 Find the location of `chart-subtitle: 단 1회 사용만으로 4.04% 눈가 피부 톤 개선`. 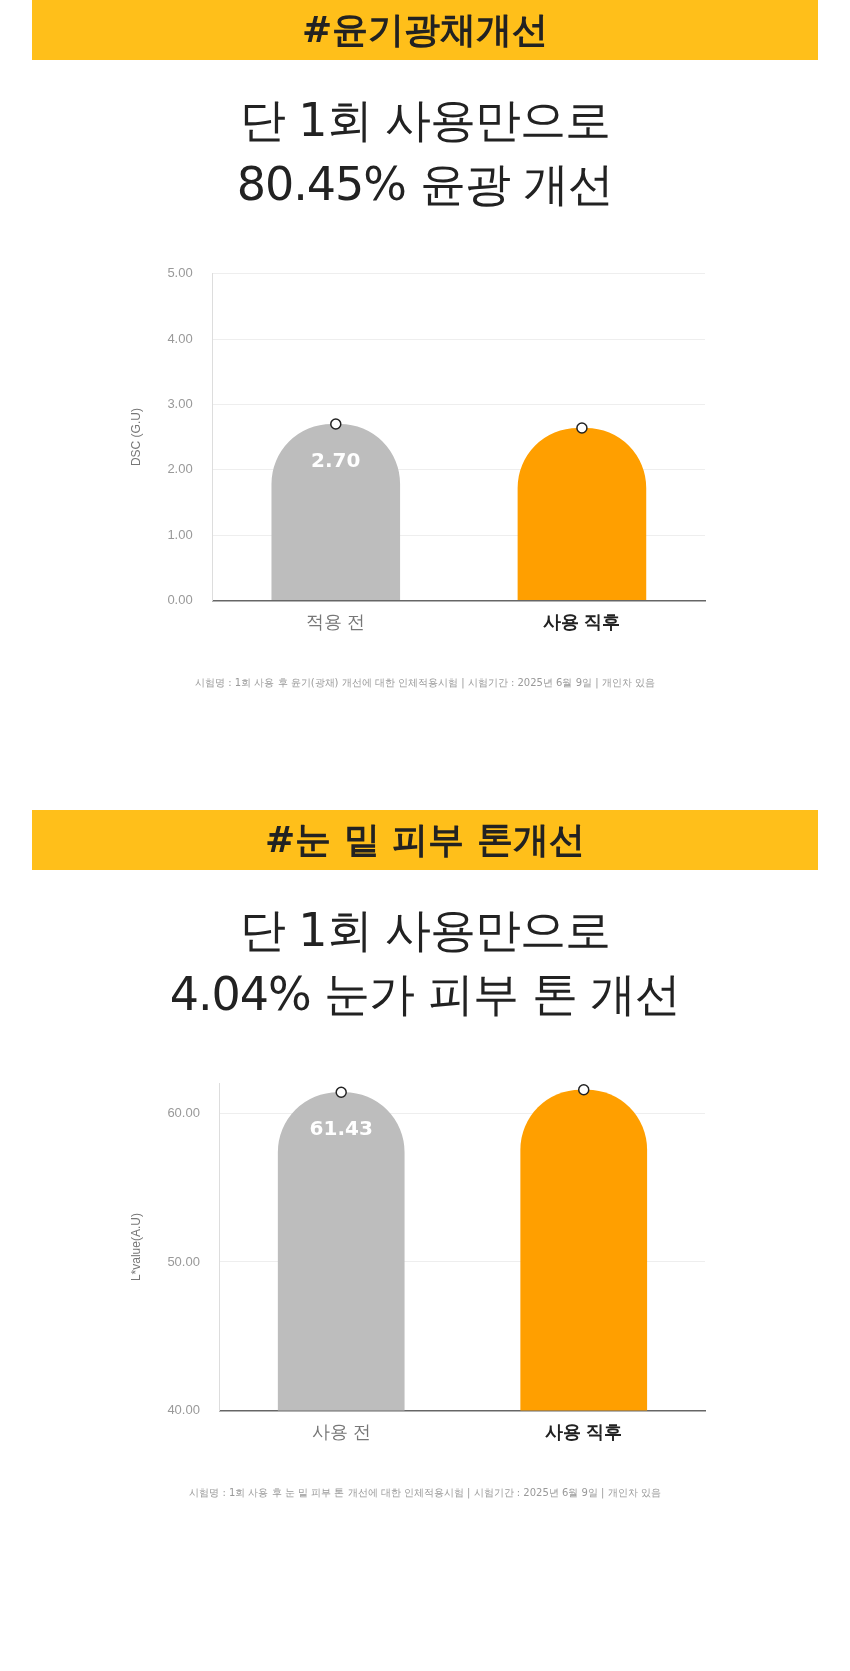

chart-subtitle: 단 1회 사용만으로 4.04% 눈가 피부 톤 개선 is located at coordinates (425, 962).